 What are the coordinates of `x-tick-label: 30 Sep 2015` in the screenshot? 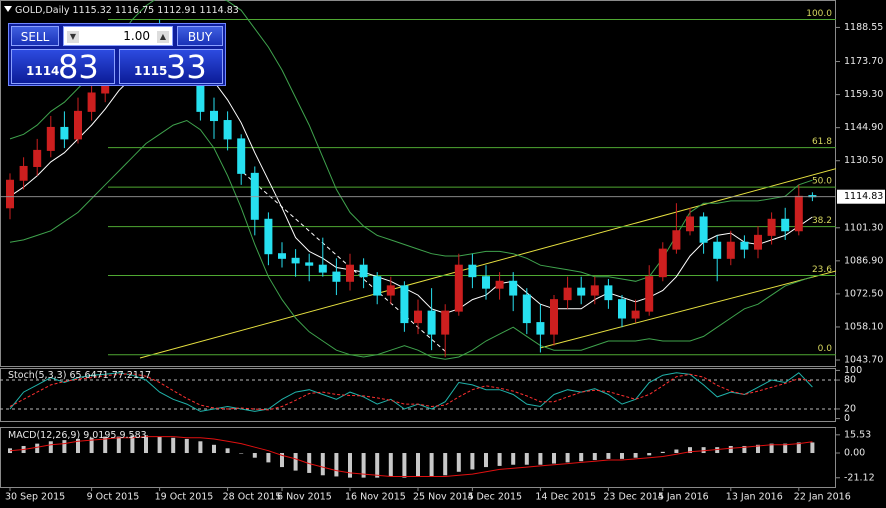 It's located at (35, 497).